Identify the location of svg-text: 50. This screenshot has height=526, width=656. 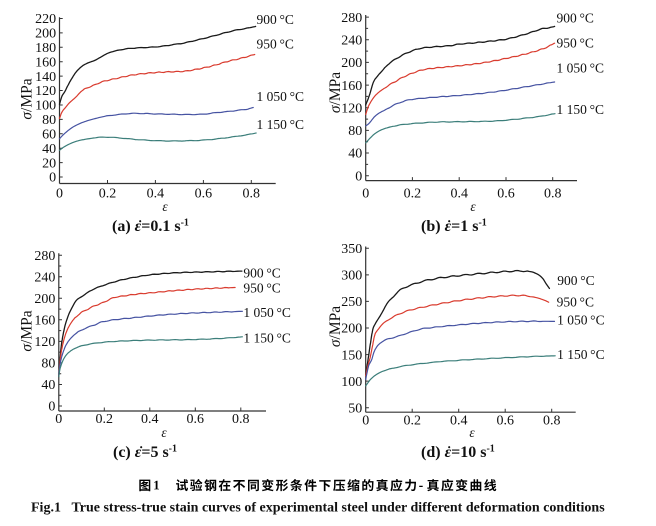
(355, 408).